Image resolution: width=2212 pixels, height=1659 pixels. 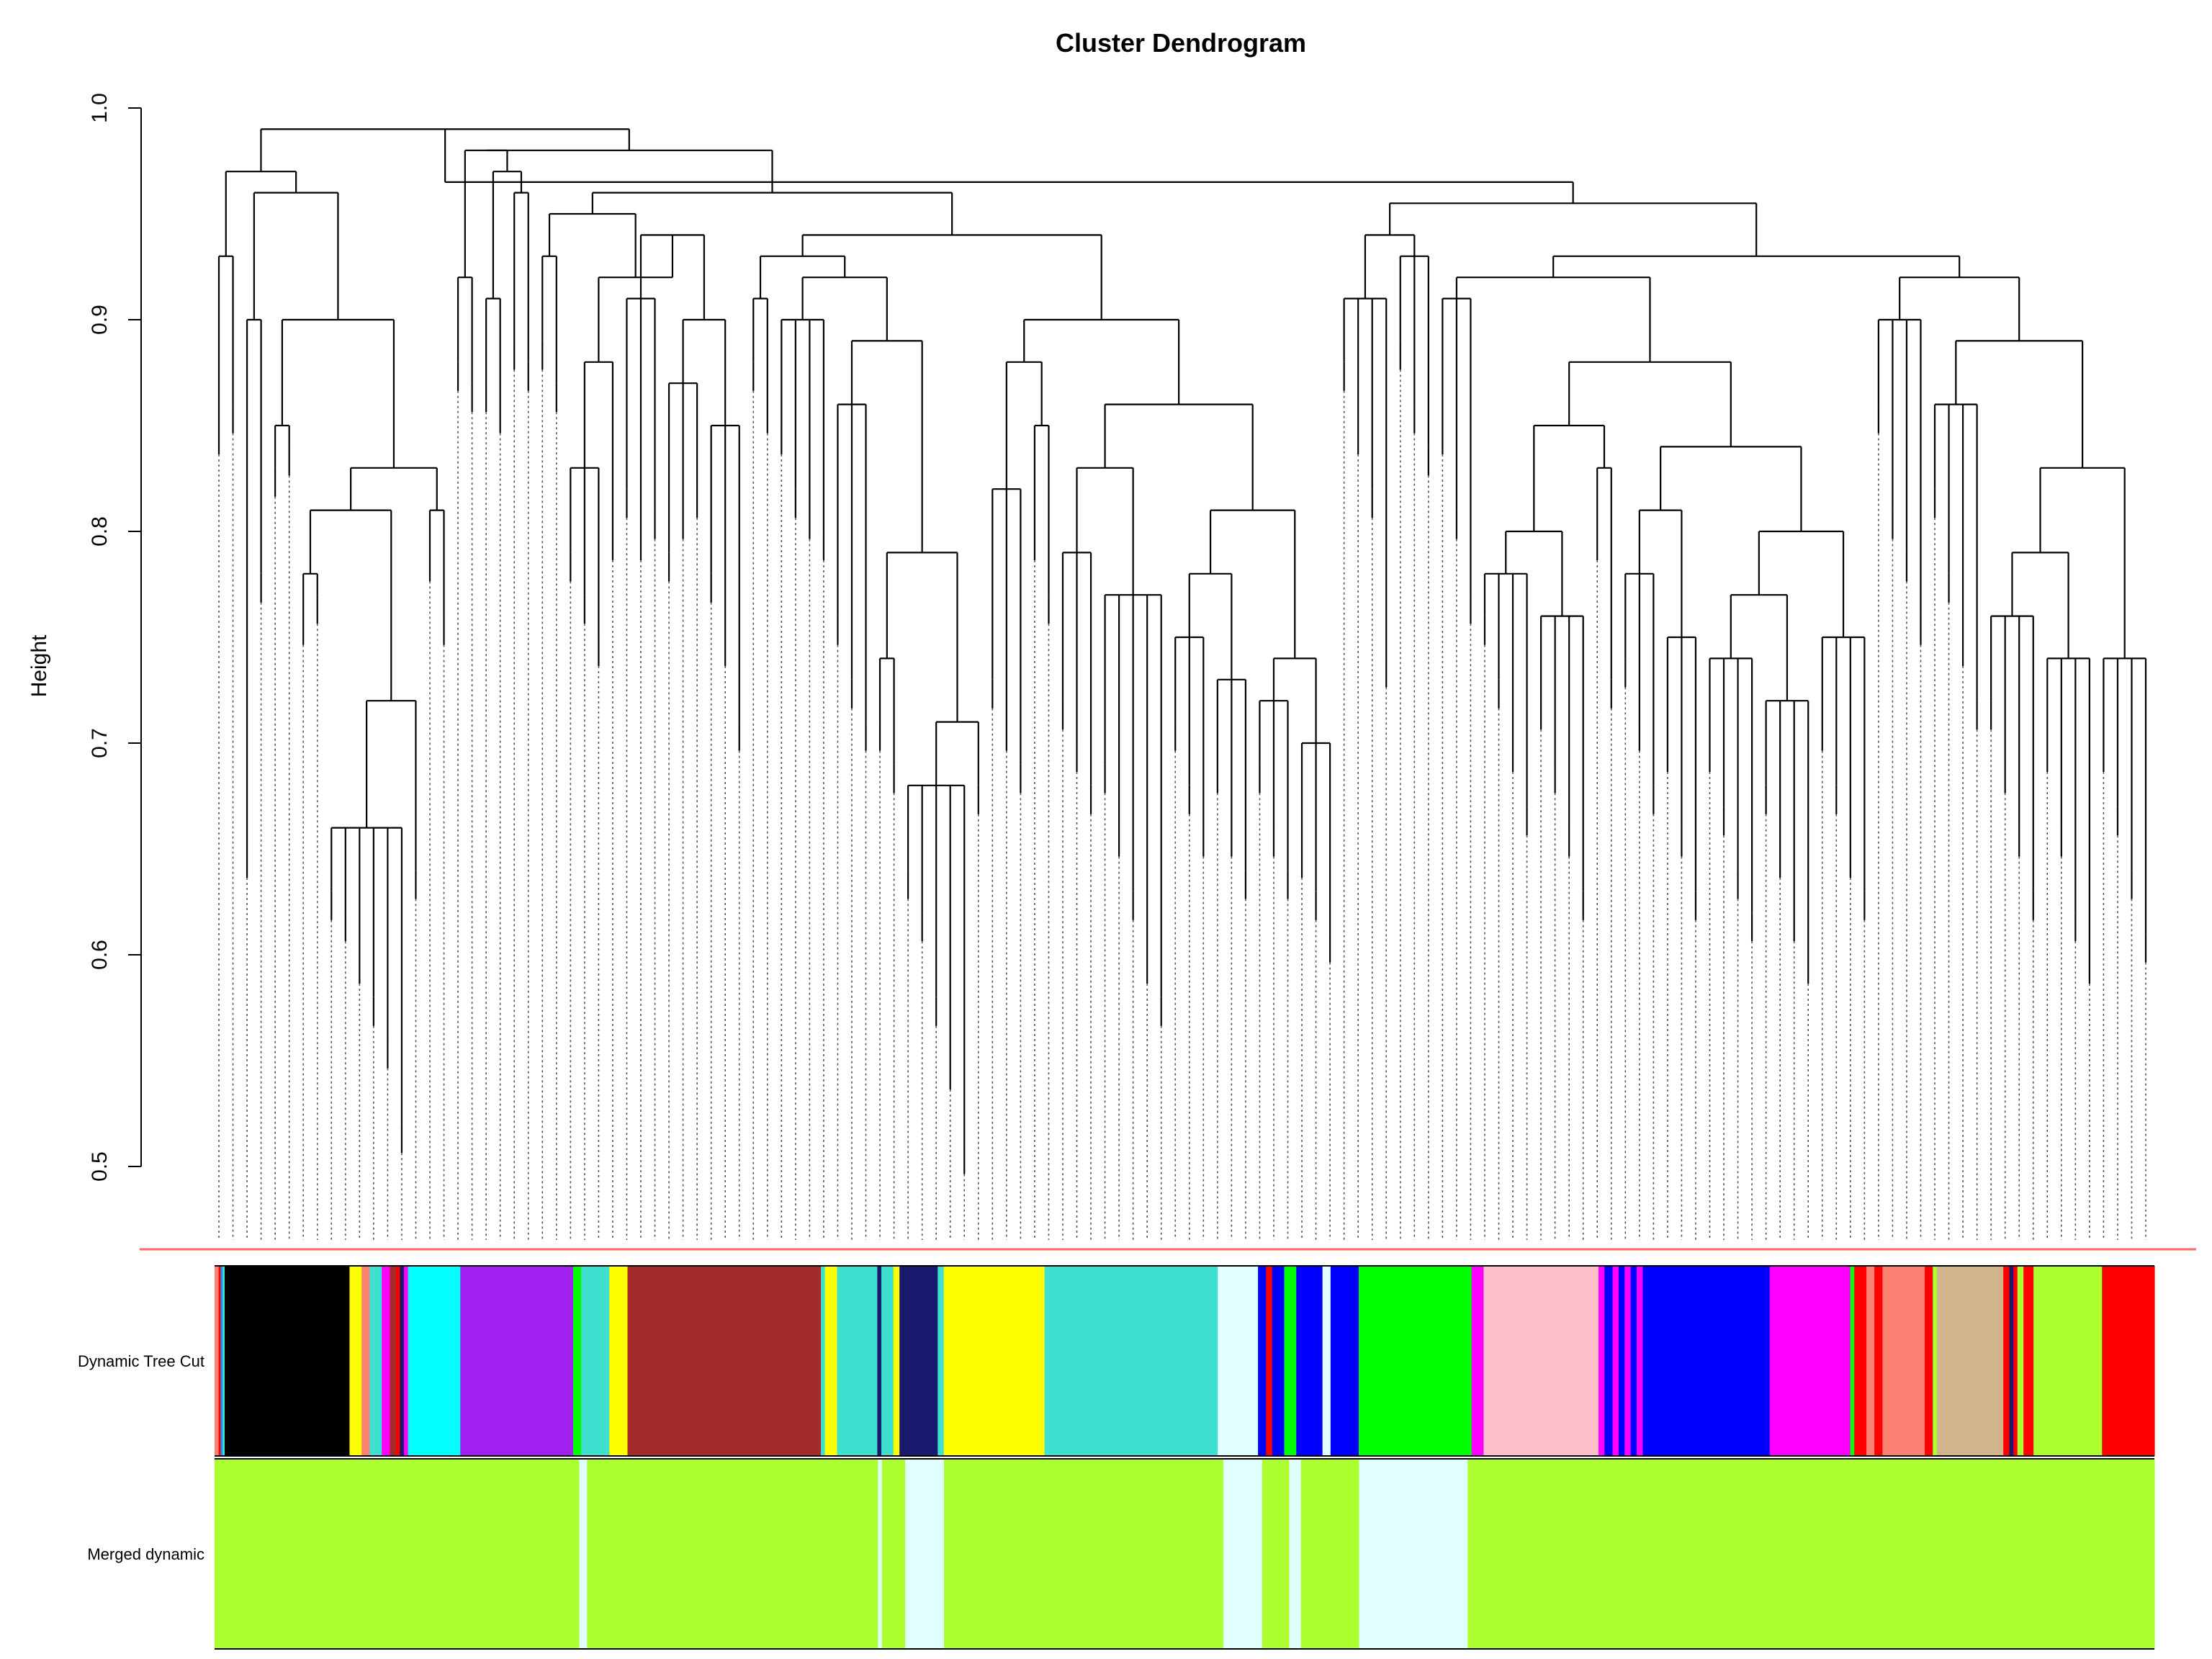 What do you see at coordinates (39, 665) in the screenshot?
I see `y-axis-label: Height` at bounding box center [39, 665].